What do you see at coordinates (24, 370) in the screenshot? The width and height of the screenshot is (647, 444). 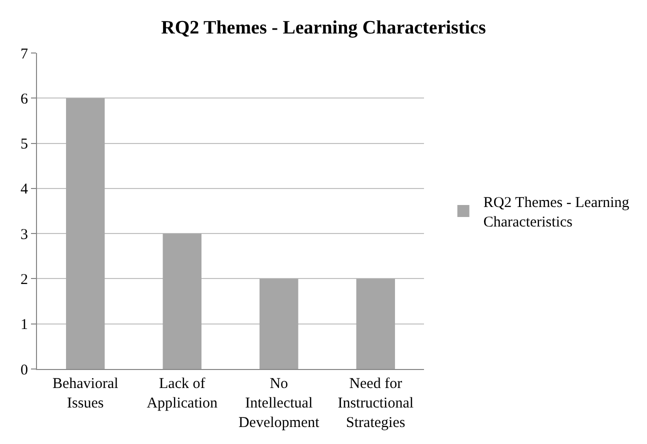 I see `y-tick-label: 0` at bounding box center [24, 370].